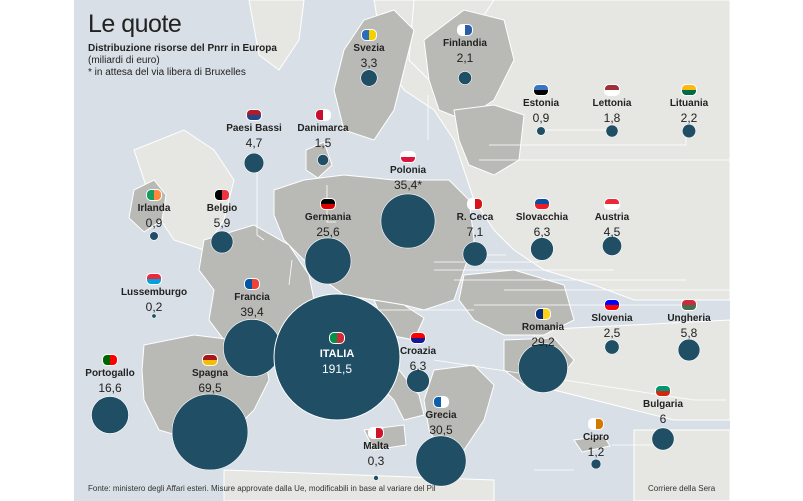 The image size is (803, 501). What do you see at coordinates (254, 143) in the screenshot?
I see `country-value: 4,7` at bounding box center [254, 143].